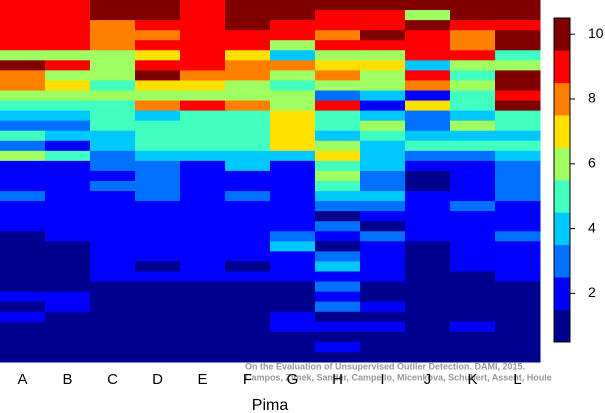 This screenshot has height=413, width=605. I want to click on x-tick-label: H, so click(337, 379).